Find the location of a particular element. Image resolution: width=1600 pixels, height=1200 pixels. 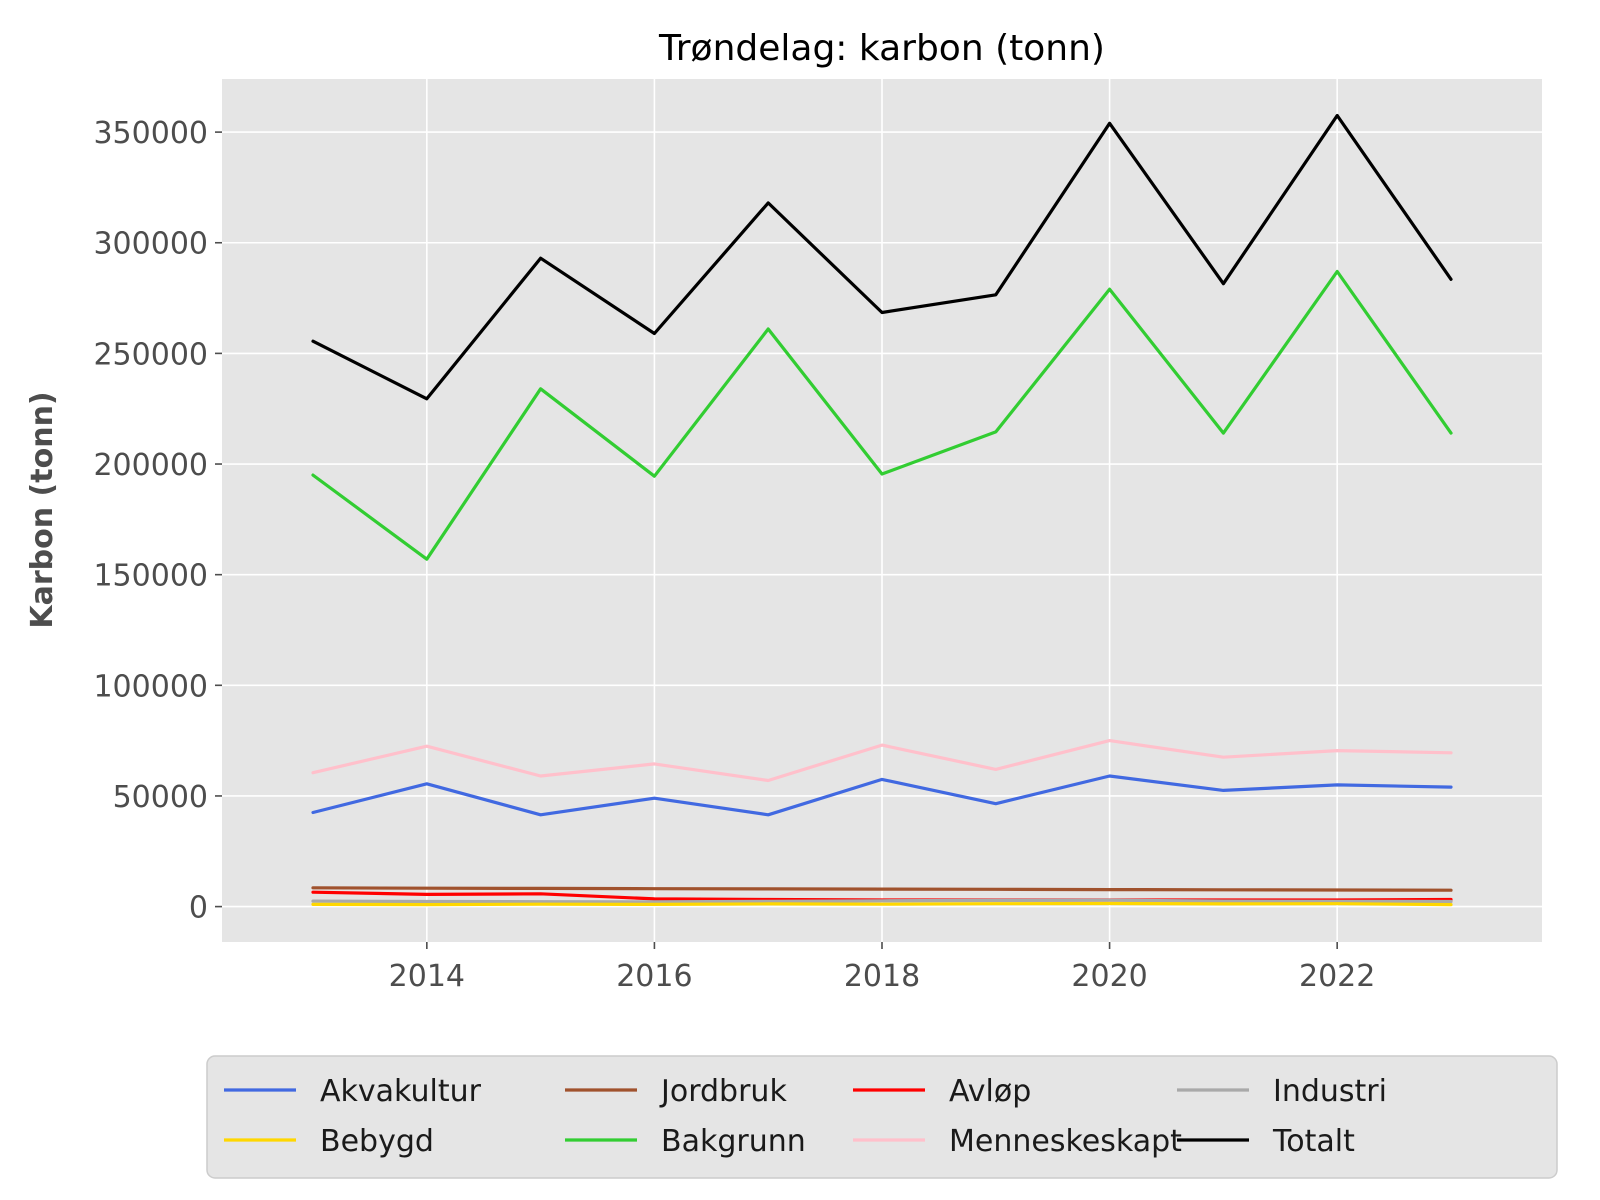

y-tick-label: 250000 is located at coordinates (150, 354).